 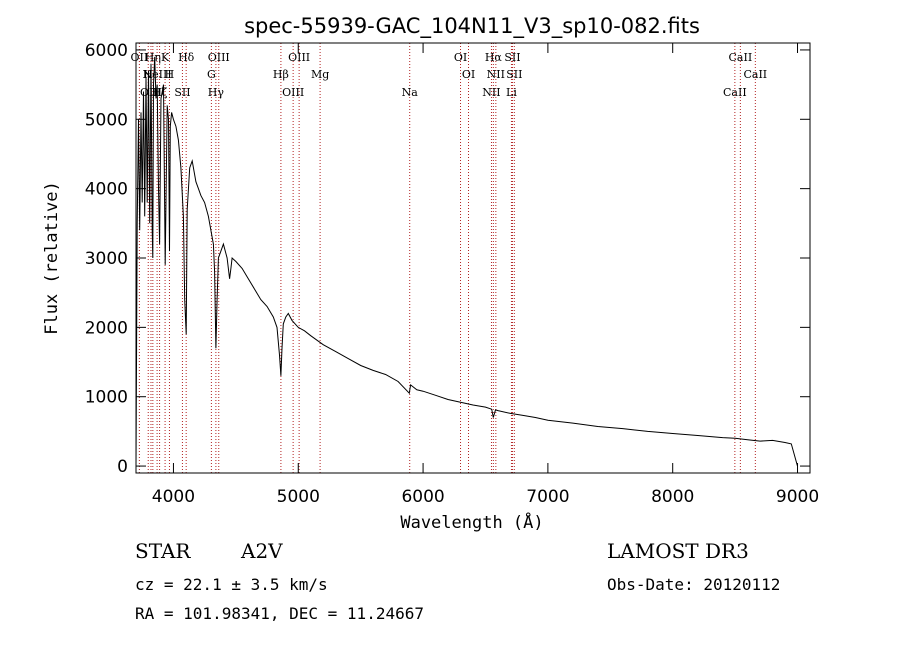 I want to click on y-tick-label: 5000, so click(x=106, y=120).